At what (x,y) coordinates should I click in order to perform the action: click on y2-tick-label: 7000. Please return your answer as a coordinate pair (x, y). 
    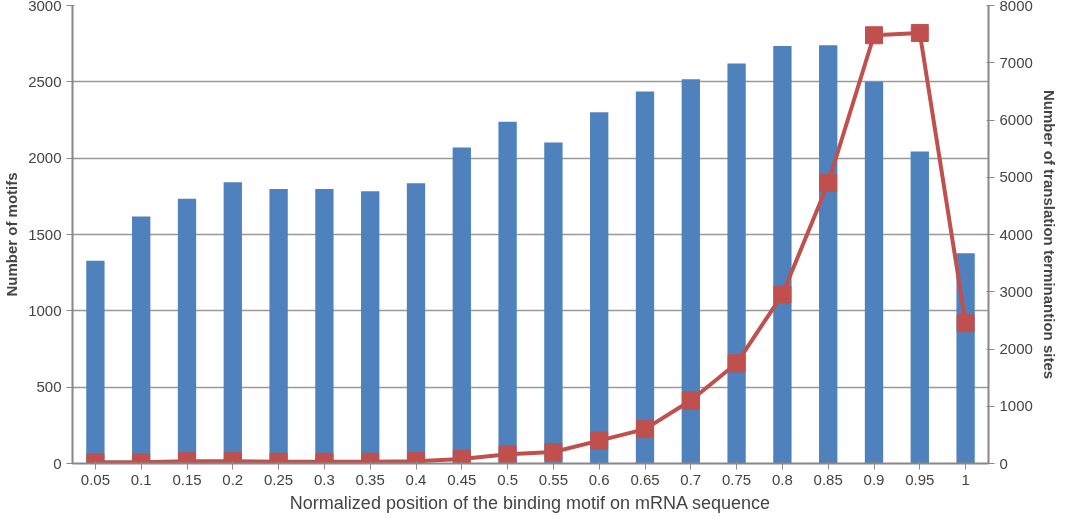
    Looking at the image, I should click on (1016, 62).